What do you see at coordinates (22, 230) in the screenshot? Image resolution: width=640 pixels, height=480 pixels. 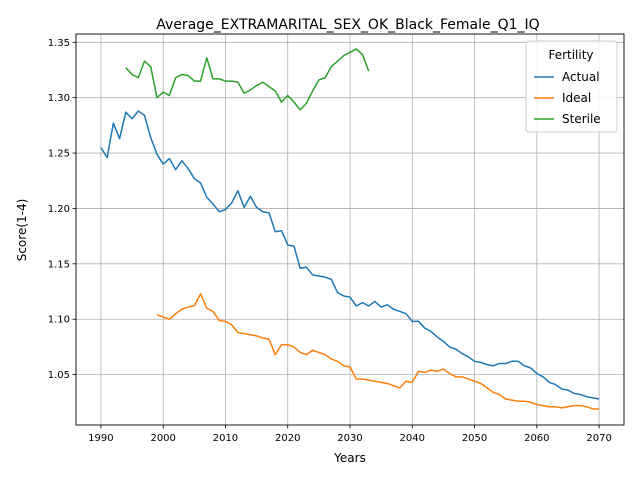 I see `y-axis-label: Score(1-4)` at bounding box center [22, 230].